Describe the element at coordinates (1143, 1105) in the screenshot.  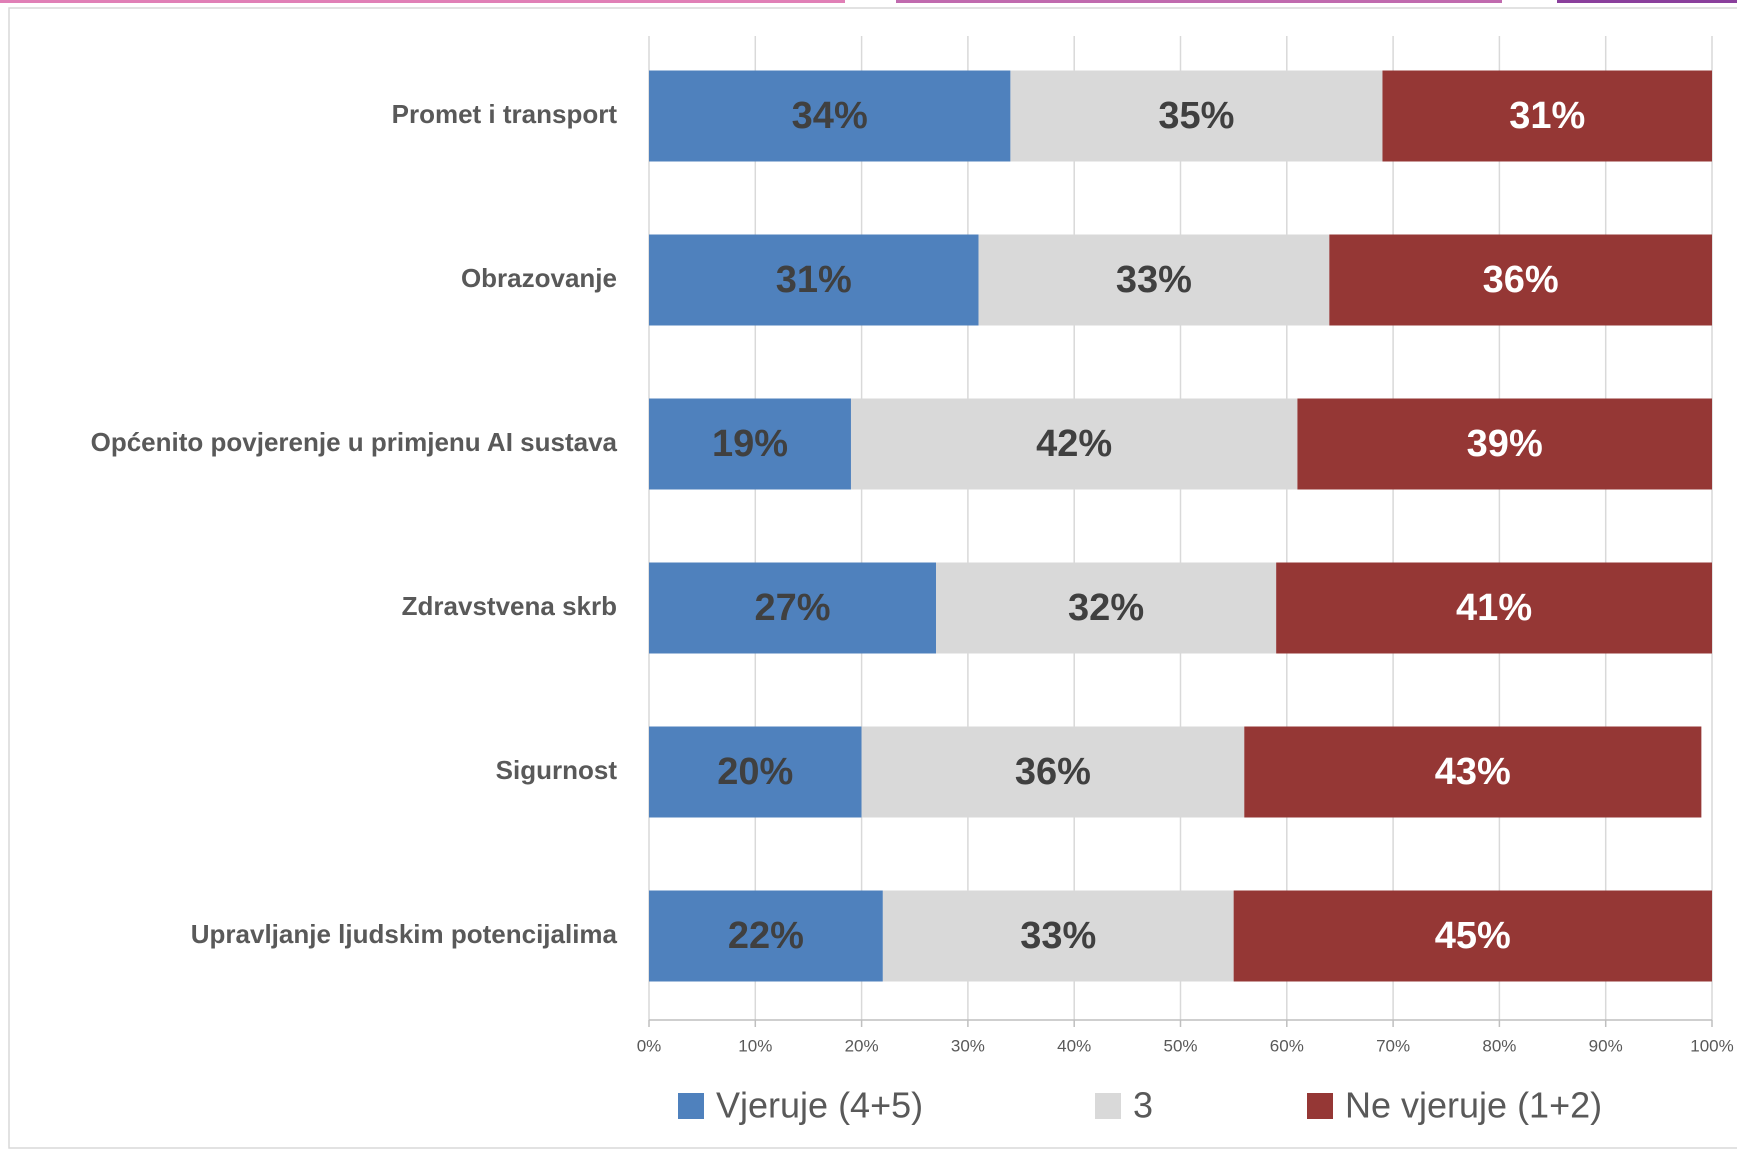
I see `legend-label: 3` at that location.